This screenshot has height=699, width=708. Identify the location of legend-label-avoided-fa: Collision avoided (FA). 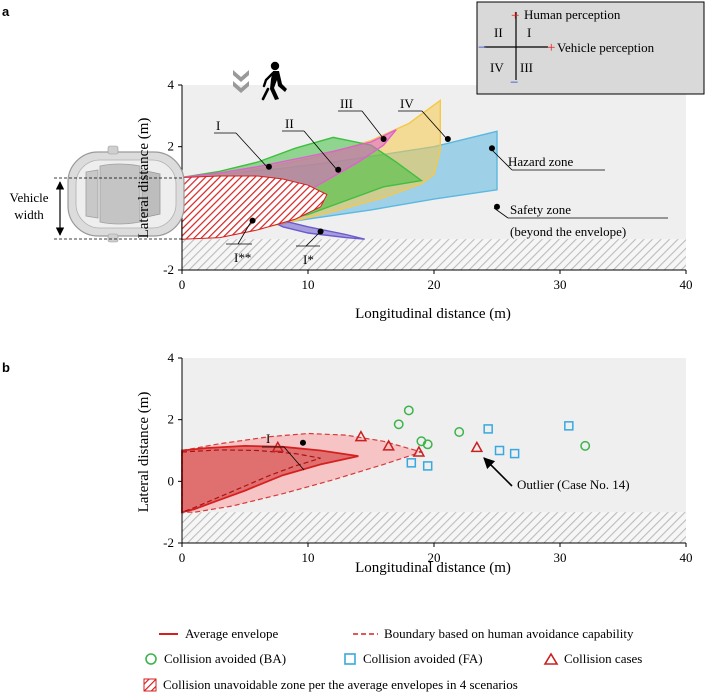
(423, 658).